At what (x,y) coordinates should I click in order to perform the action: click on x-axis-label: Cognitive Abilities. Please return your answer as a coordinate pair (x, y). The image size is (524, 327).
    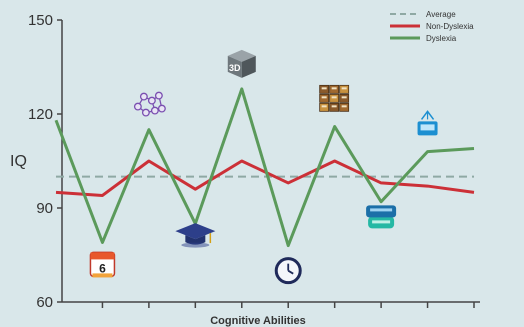
    Looking at the image, I should click on (258, 321).